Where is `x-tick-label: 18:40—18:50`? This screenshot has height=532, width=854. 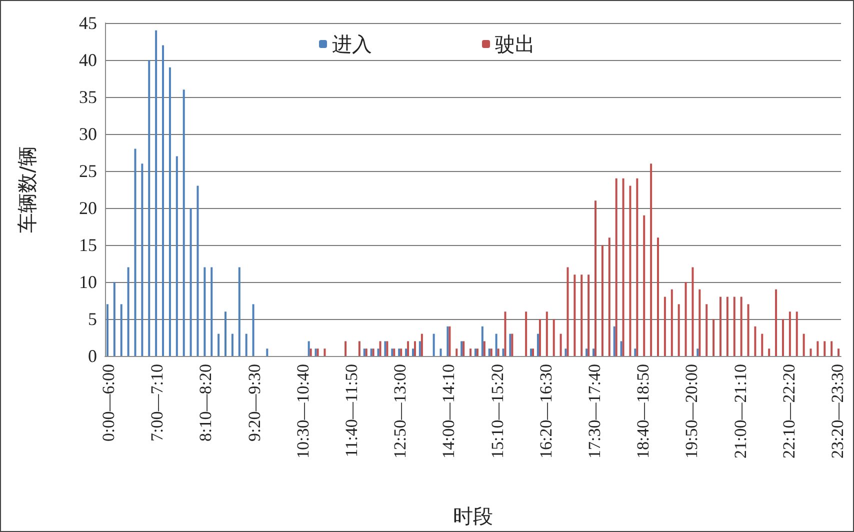 x-tick-label: 18:40—18:50 is located at coordinates (643, 411).